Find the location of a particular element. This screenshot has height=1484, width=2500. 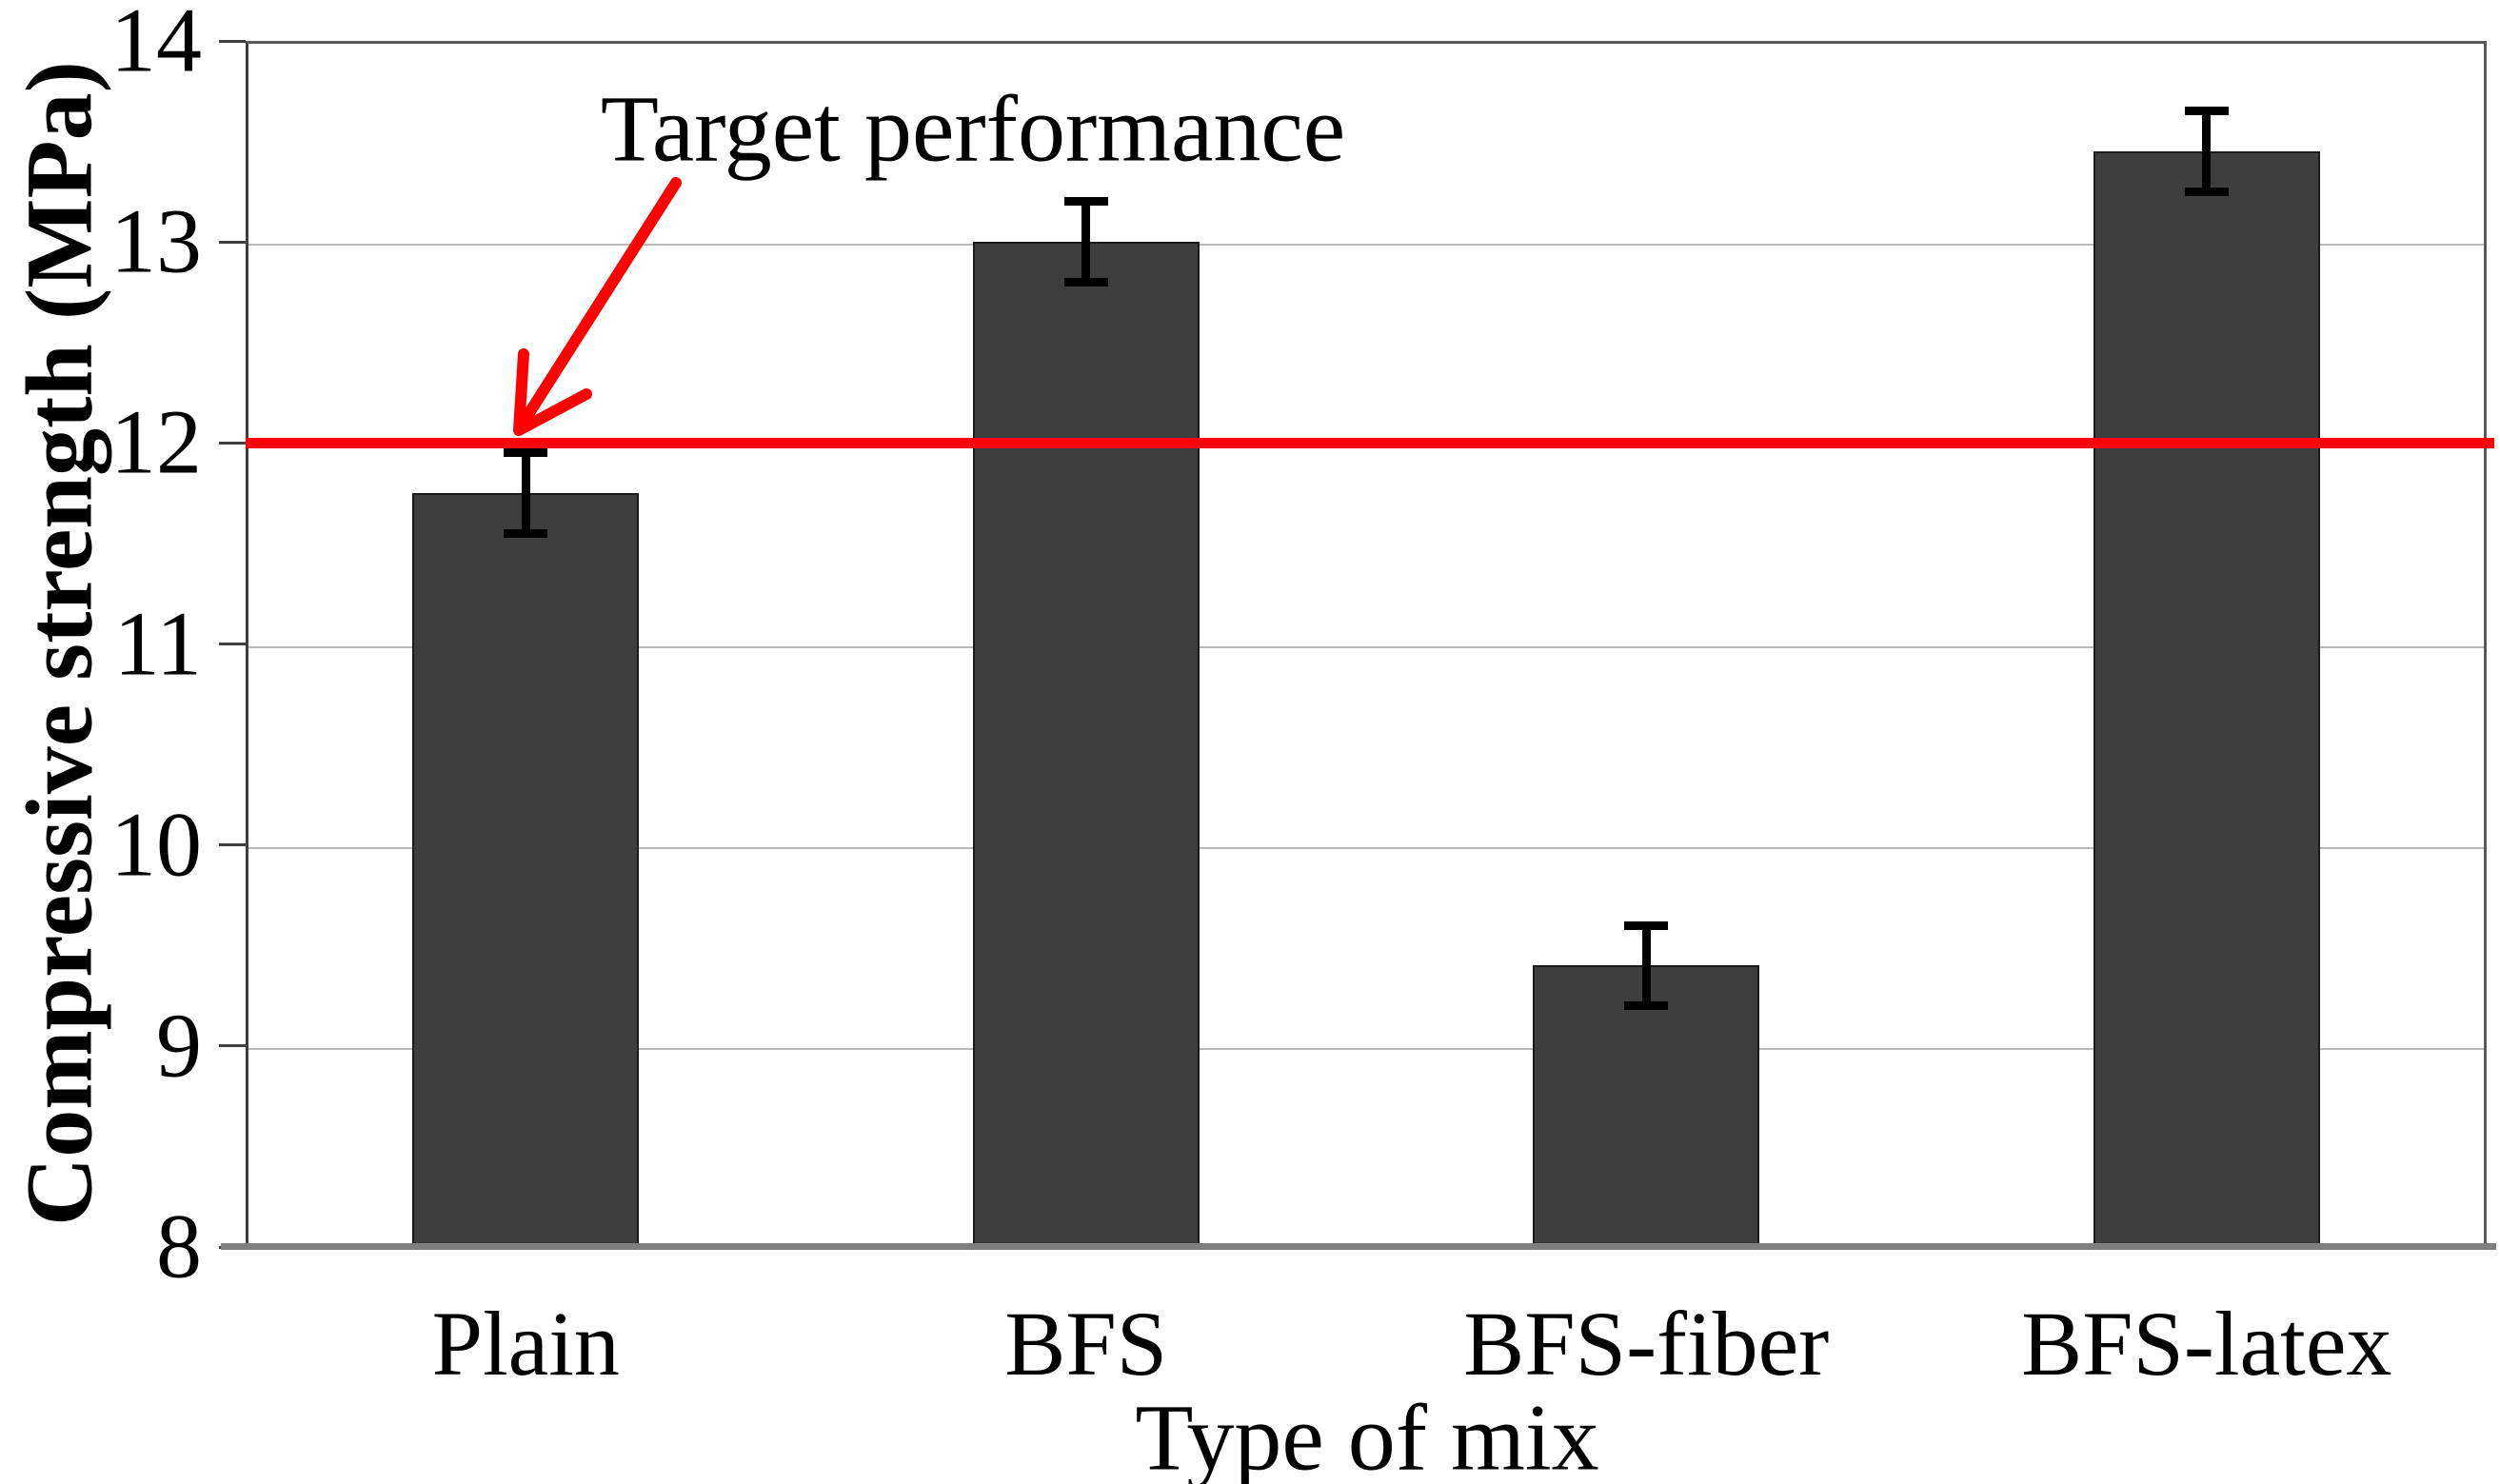

bar-bfs is located at coordinates (1086, 745).